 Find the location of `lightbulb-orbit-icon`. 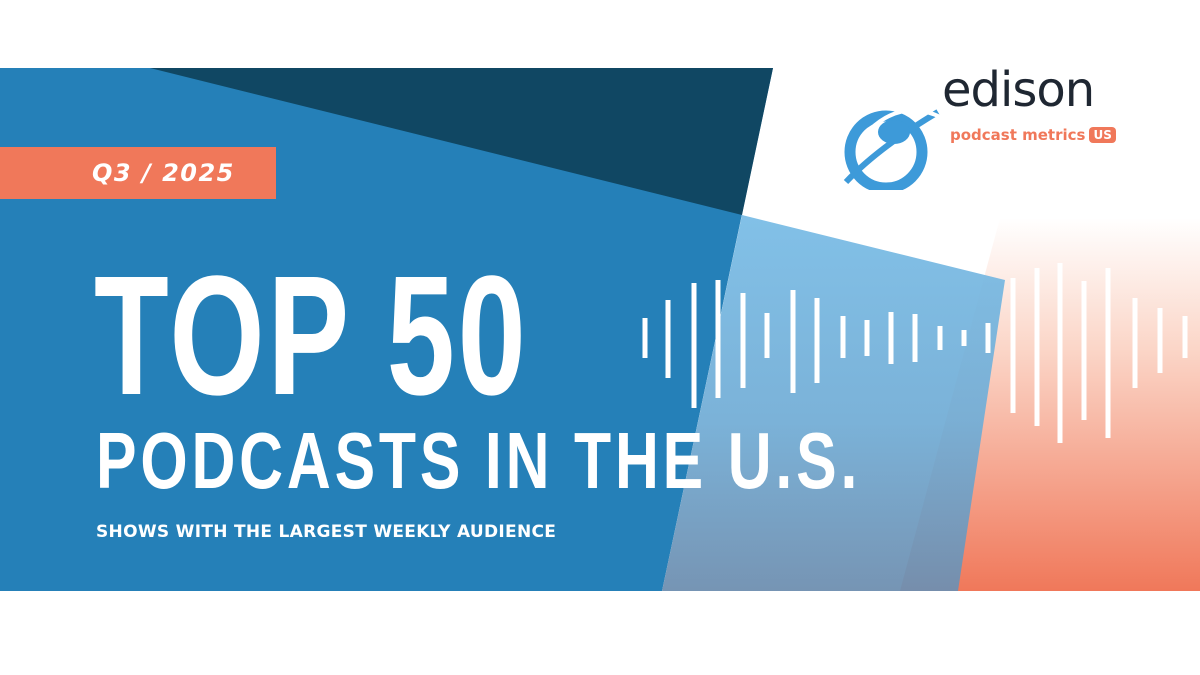

lightbulb-orbit-icon is located at coordinates (893, 149).